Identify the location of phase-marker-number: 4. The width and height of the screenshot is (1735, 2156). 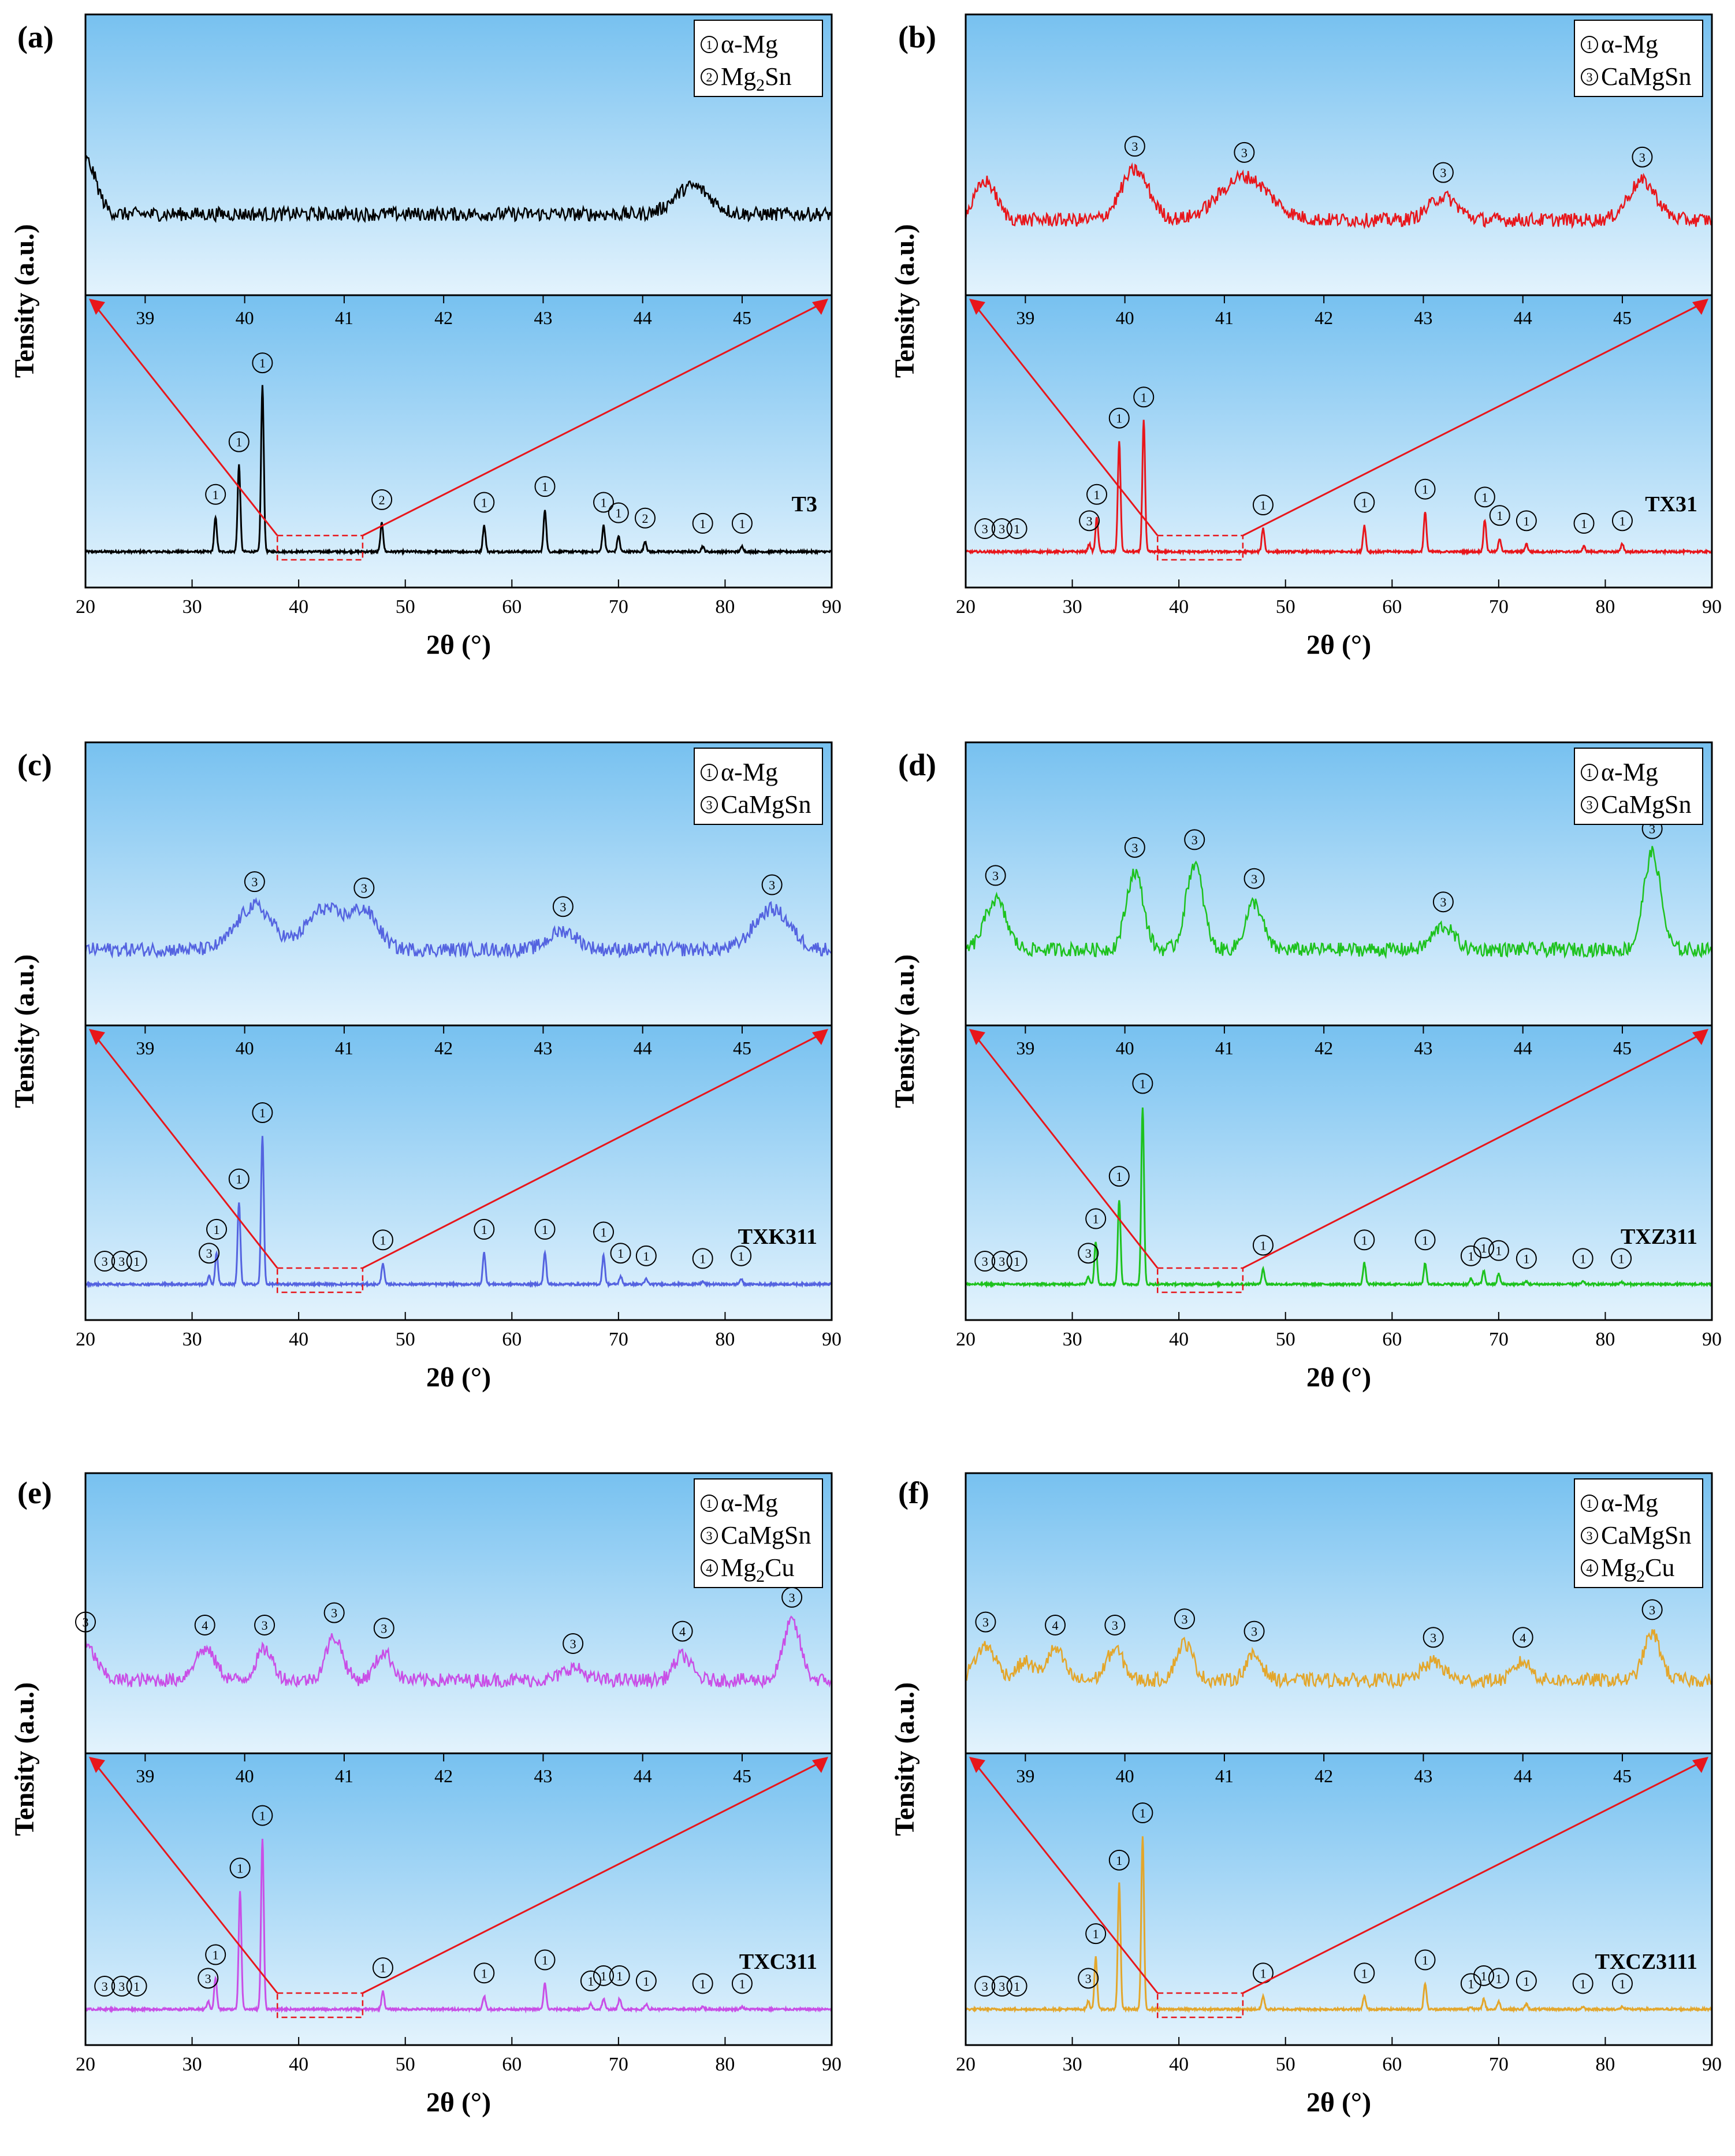
(1523, 1637).